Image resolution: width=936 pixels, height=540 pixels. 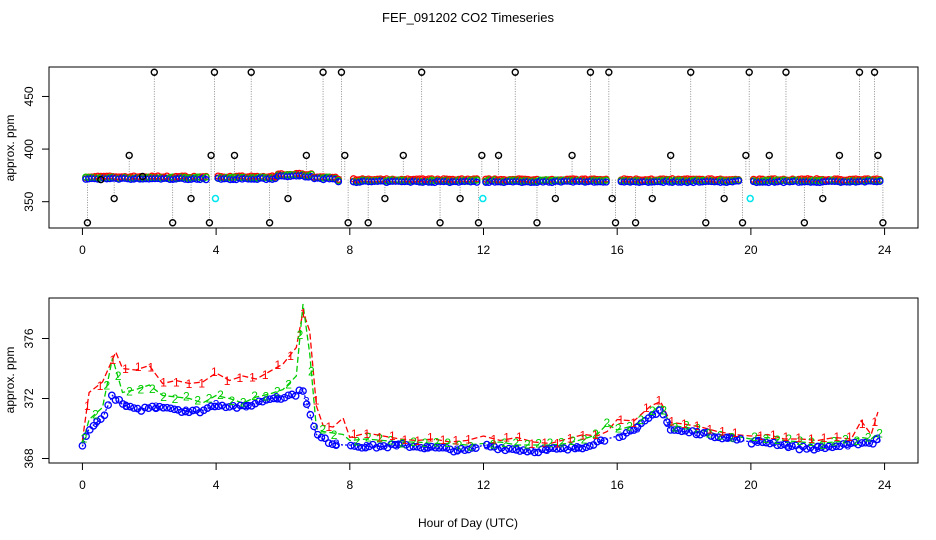 I want to click on top-x-tick-label: 12, so click(x=484, y=250).